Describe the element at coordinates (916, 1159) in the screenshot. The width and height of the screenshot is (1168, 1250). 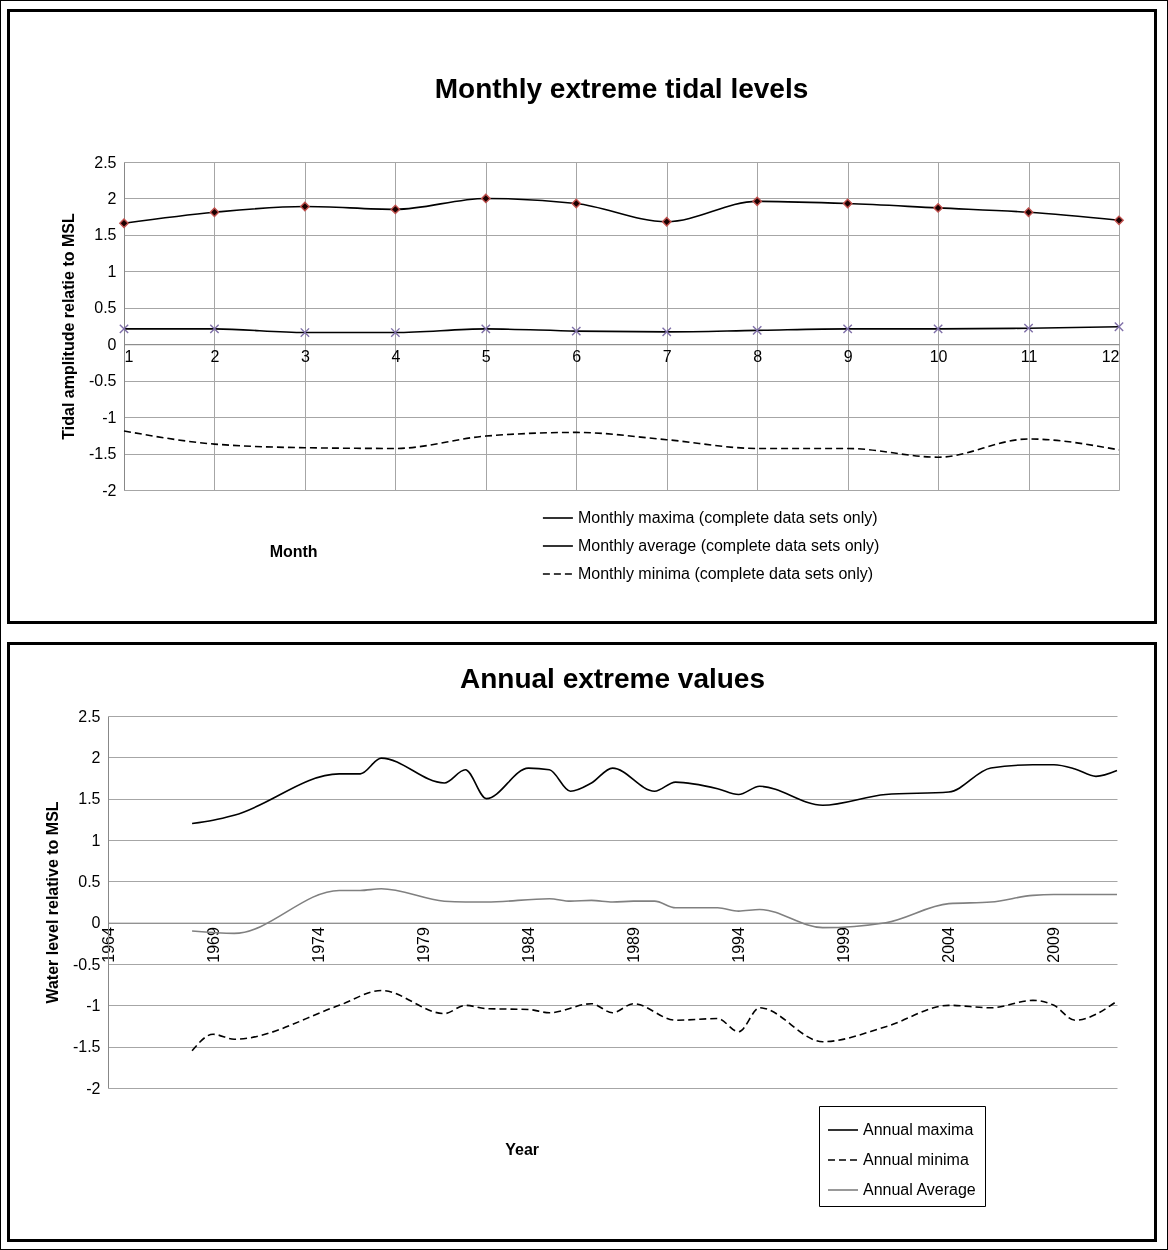
I see `legend-label: Annual minima` at that location.